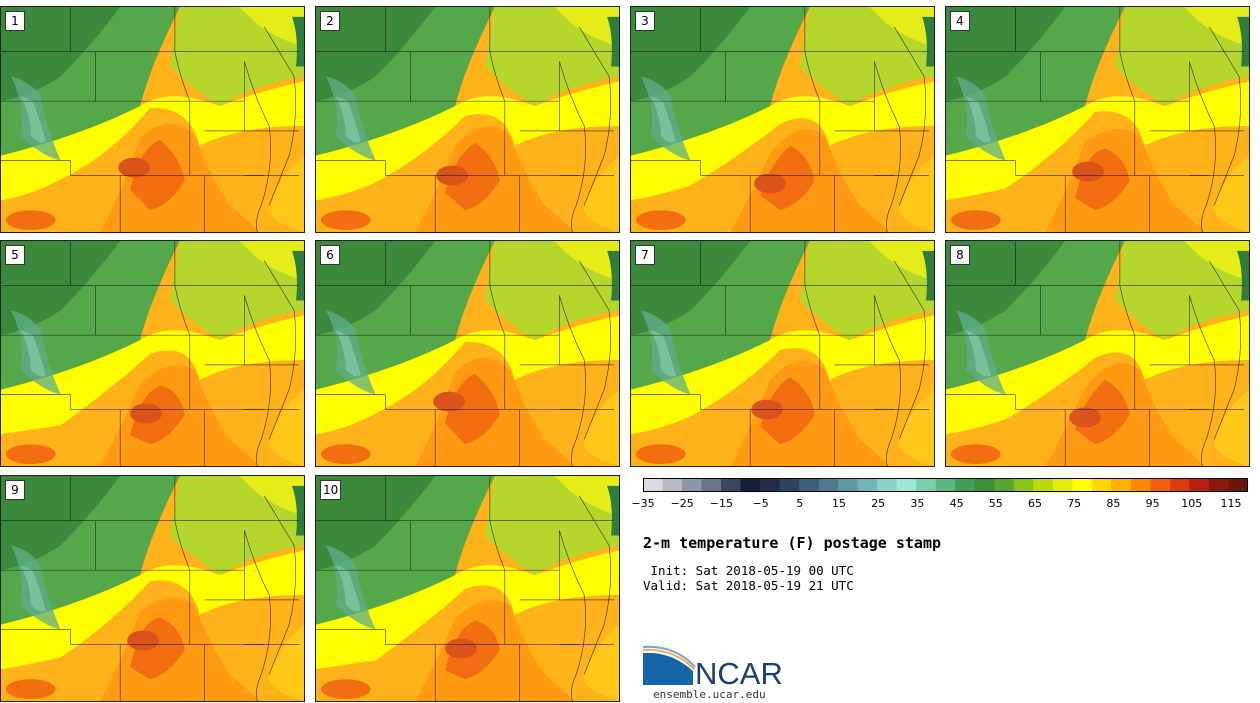 The width and height of the screenshot is (1260, 703). Describe the element at coordinates (1192, 503) in the screenshot. I see `colorbar-tick-label: 105` at that location.